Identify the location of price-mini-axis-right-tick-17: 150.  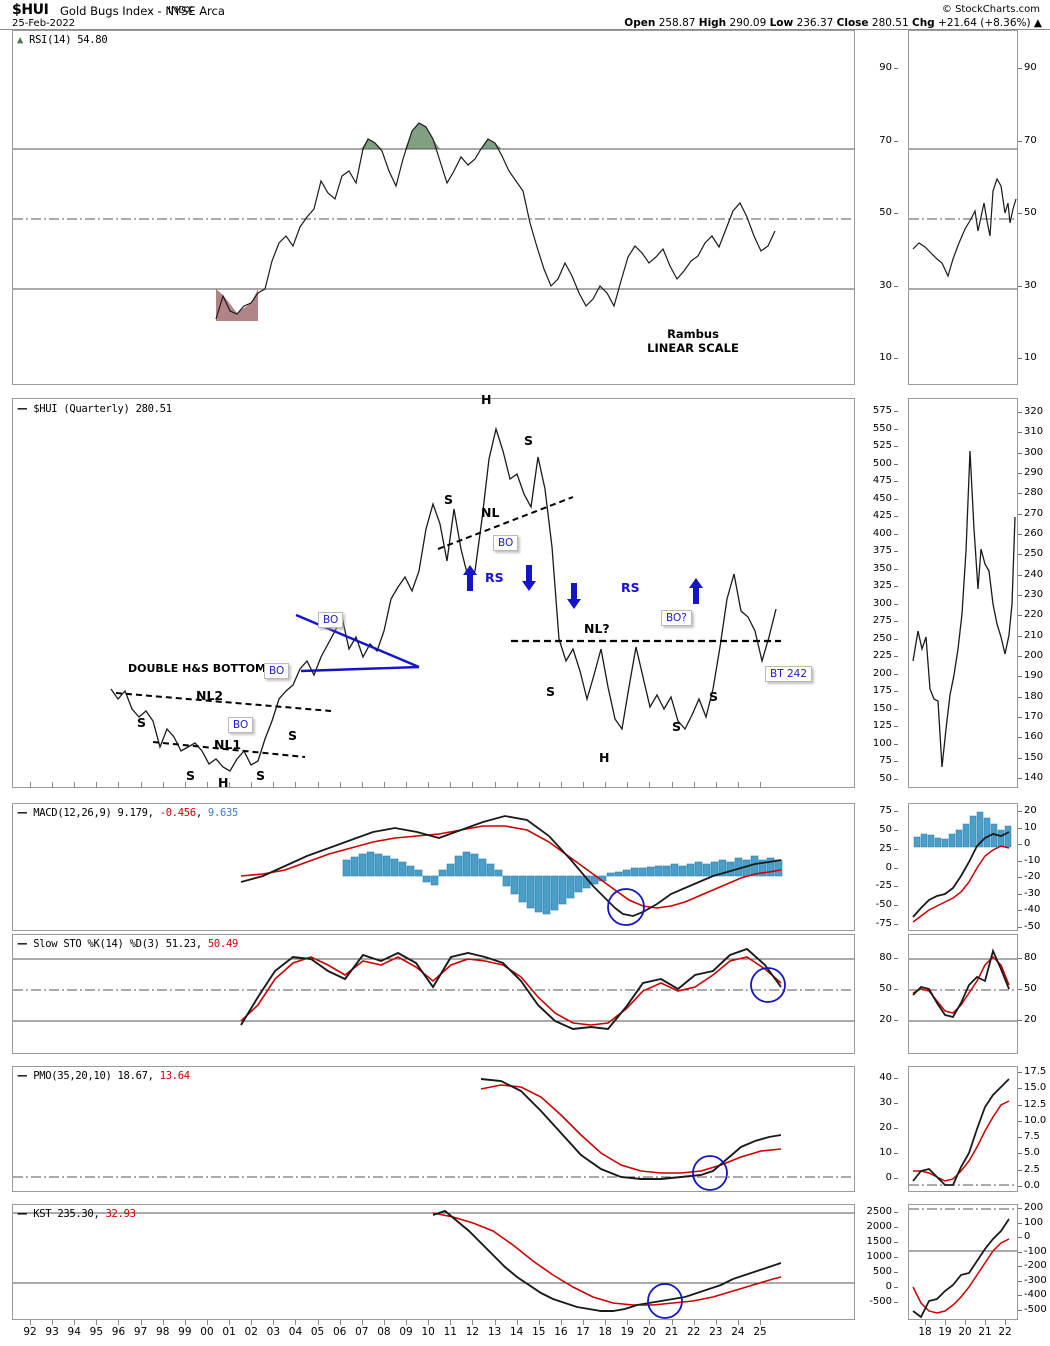
(1034, 757).